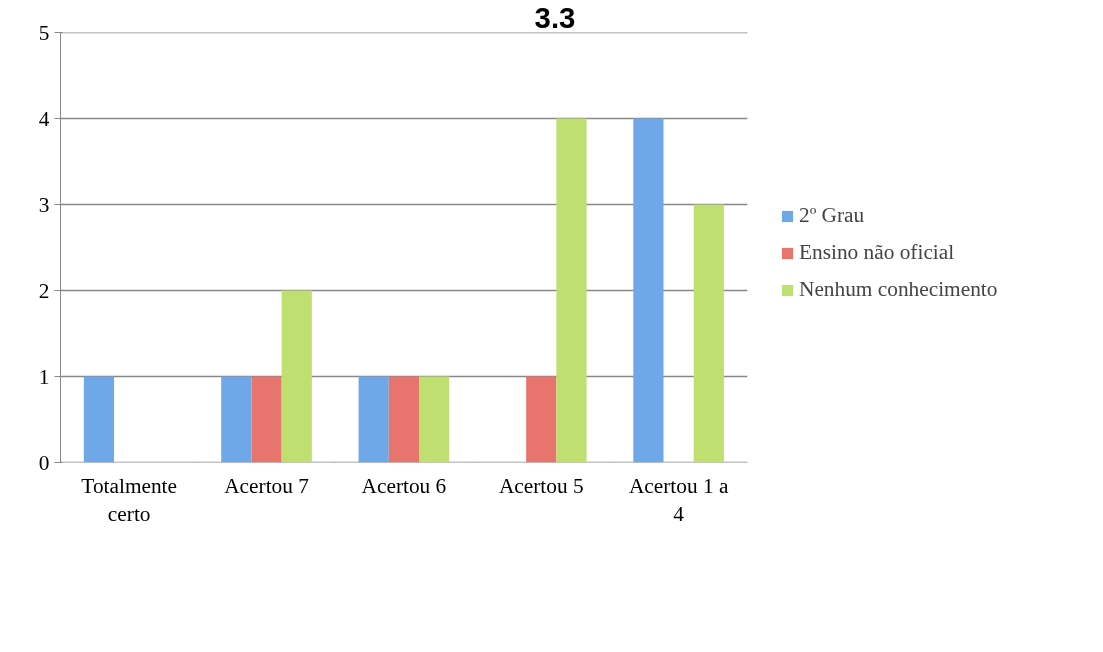  Describe the element at coordinates (44, 376) in the screenshot. I see `y-tick-label: 1` at that location.